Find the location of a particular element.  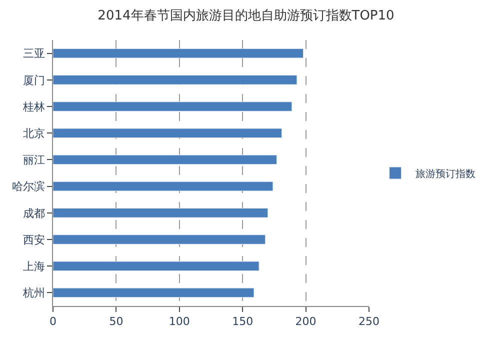

x-tick-label: 200 is located at coordinates (305, 321).